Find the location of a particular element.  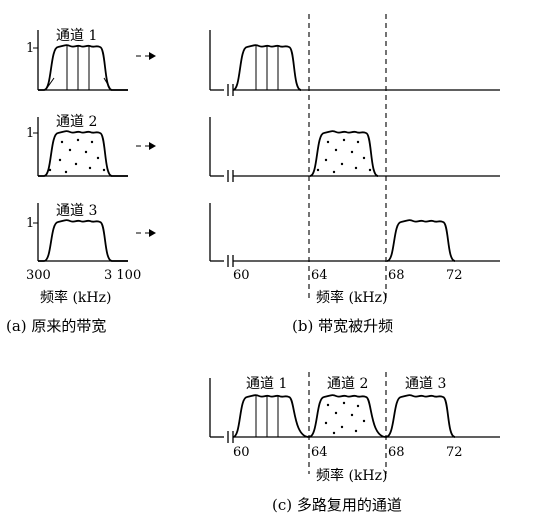

shifted-channel-2-spectrum is located at coordinates (344, 153).